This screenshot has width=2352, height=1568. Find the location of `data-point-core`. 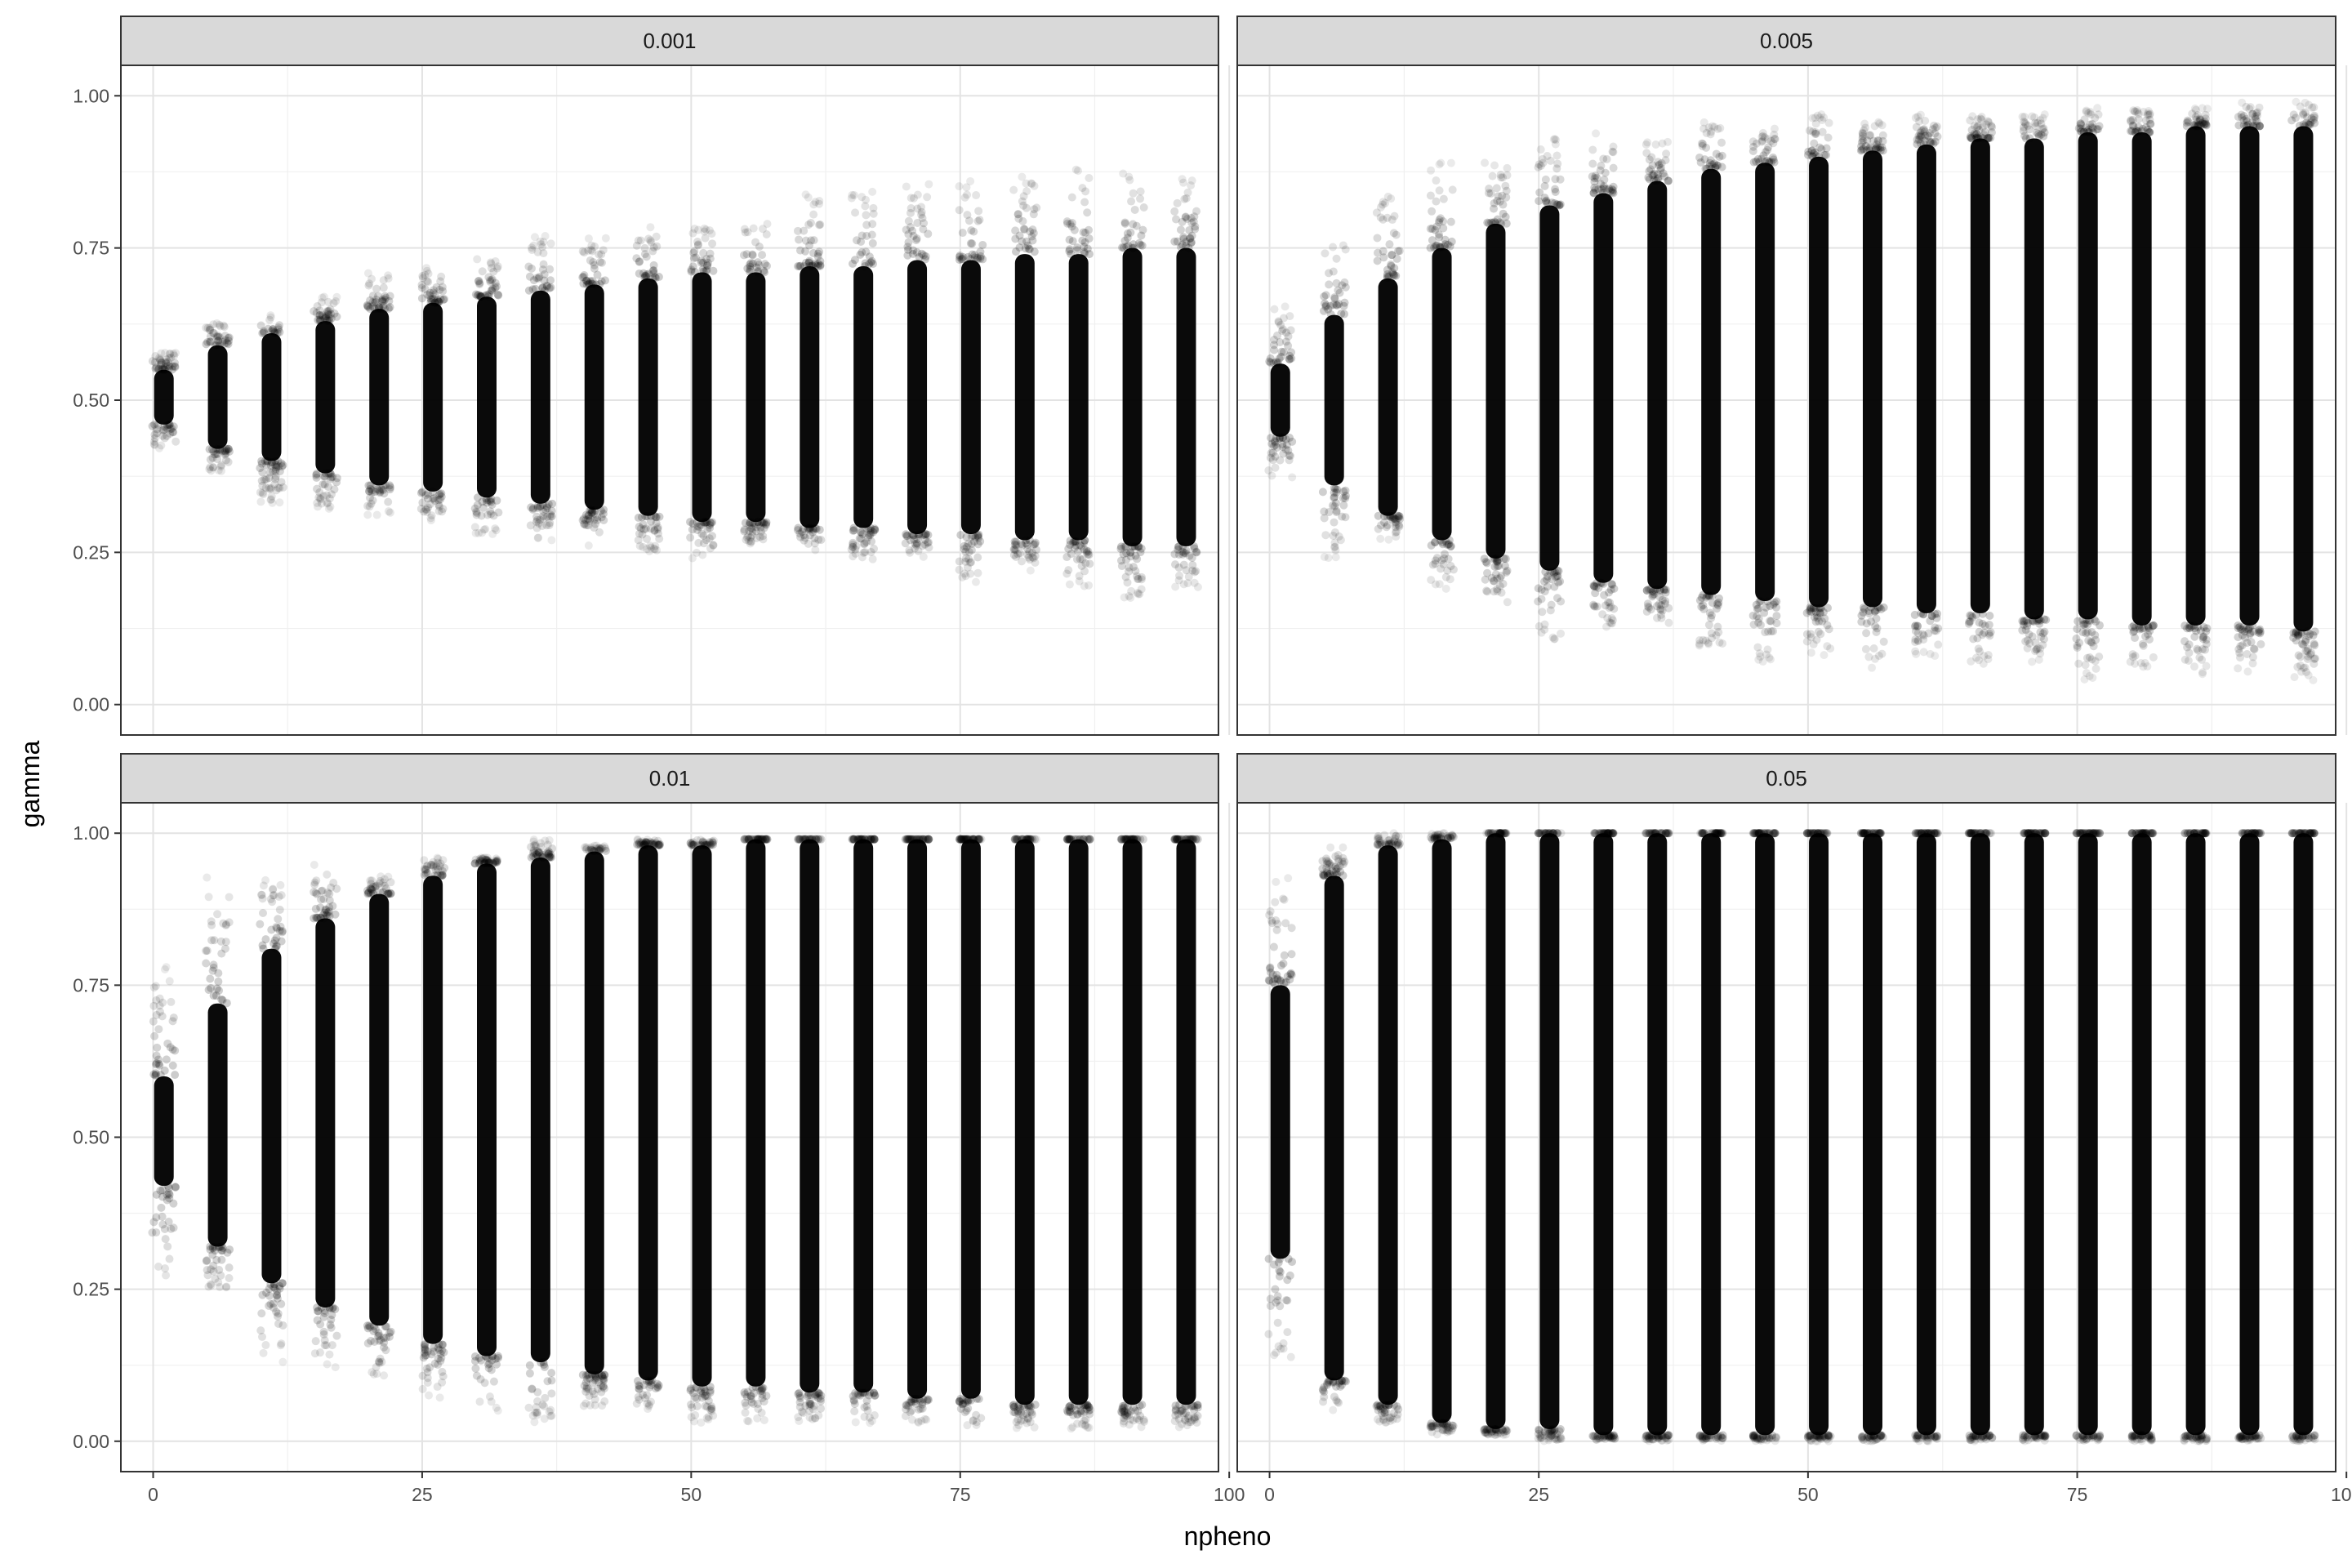

data-point-core is located at coordinates (1132, 1122).